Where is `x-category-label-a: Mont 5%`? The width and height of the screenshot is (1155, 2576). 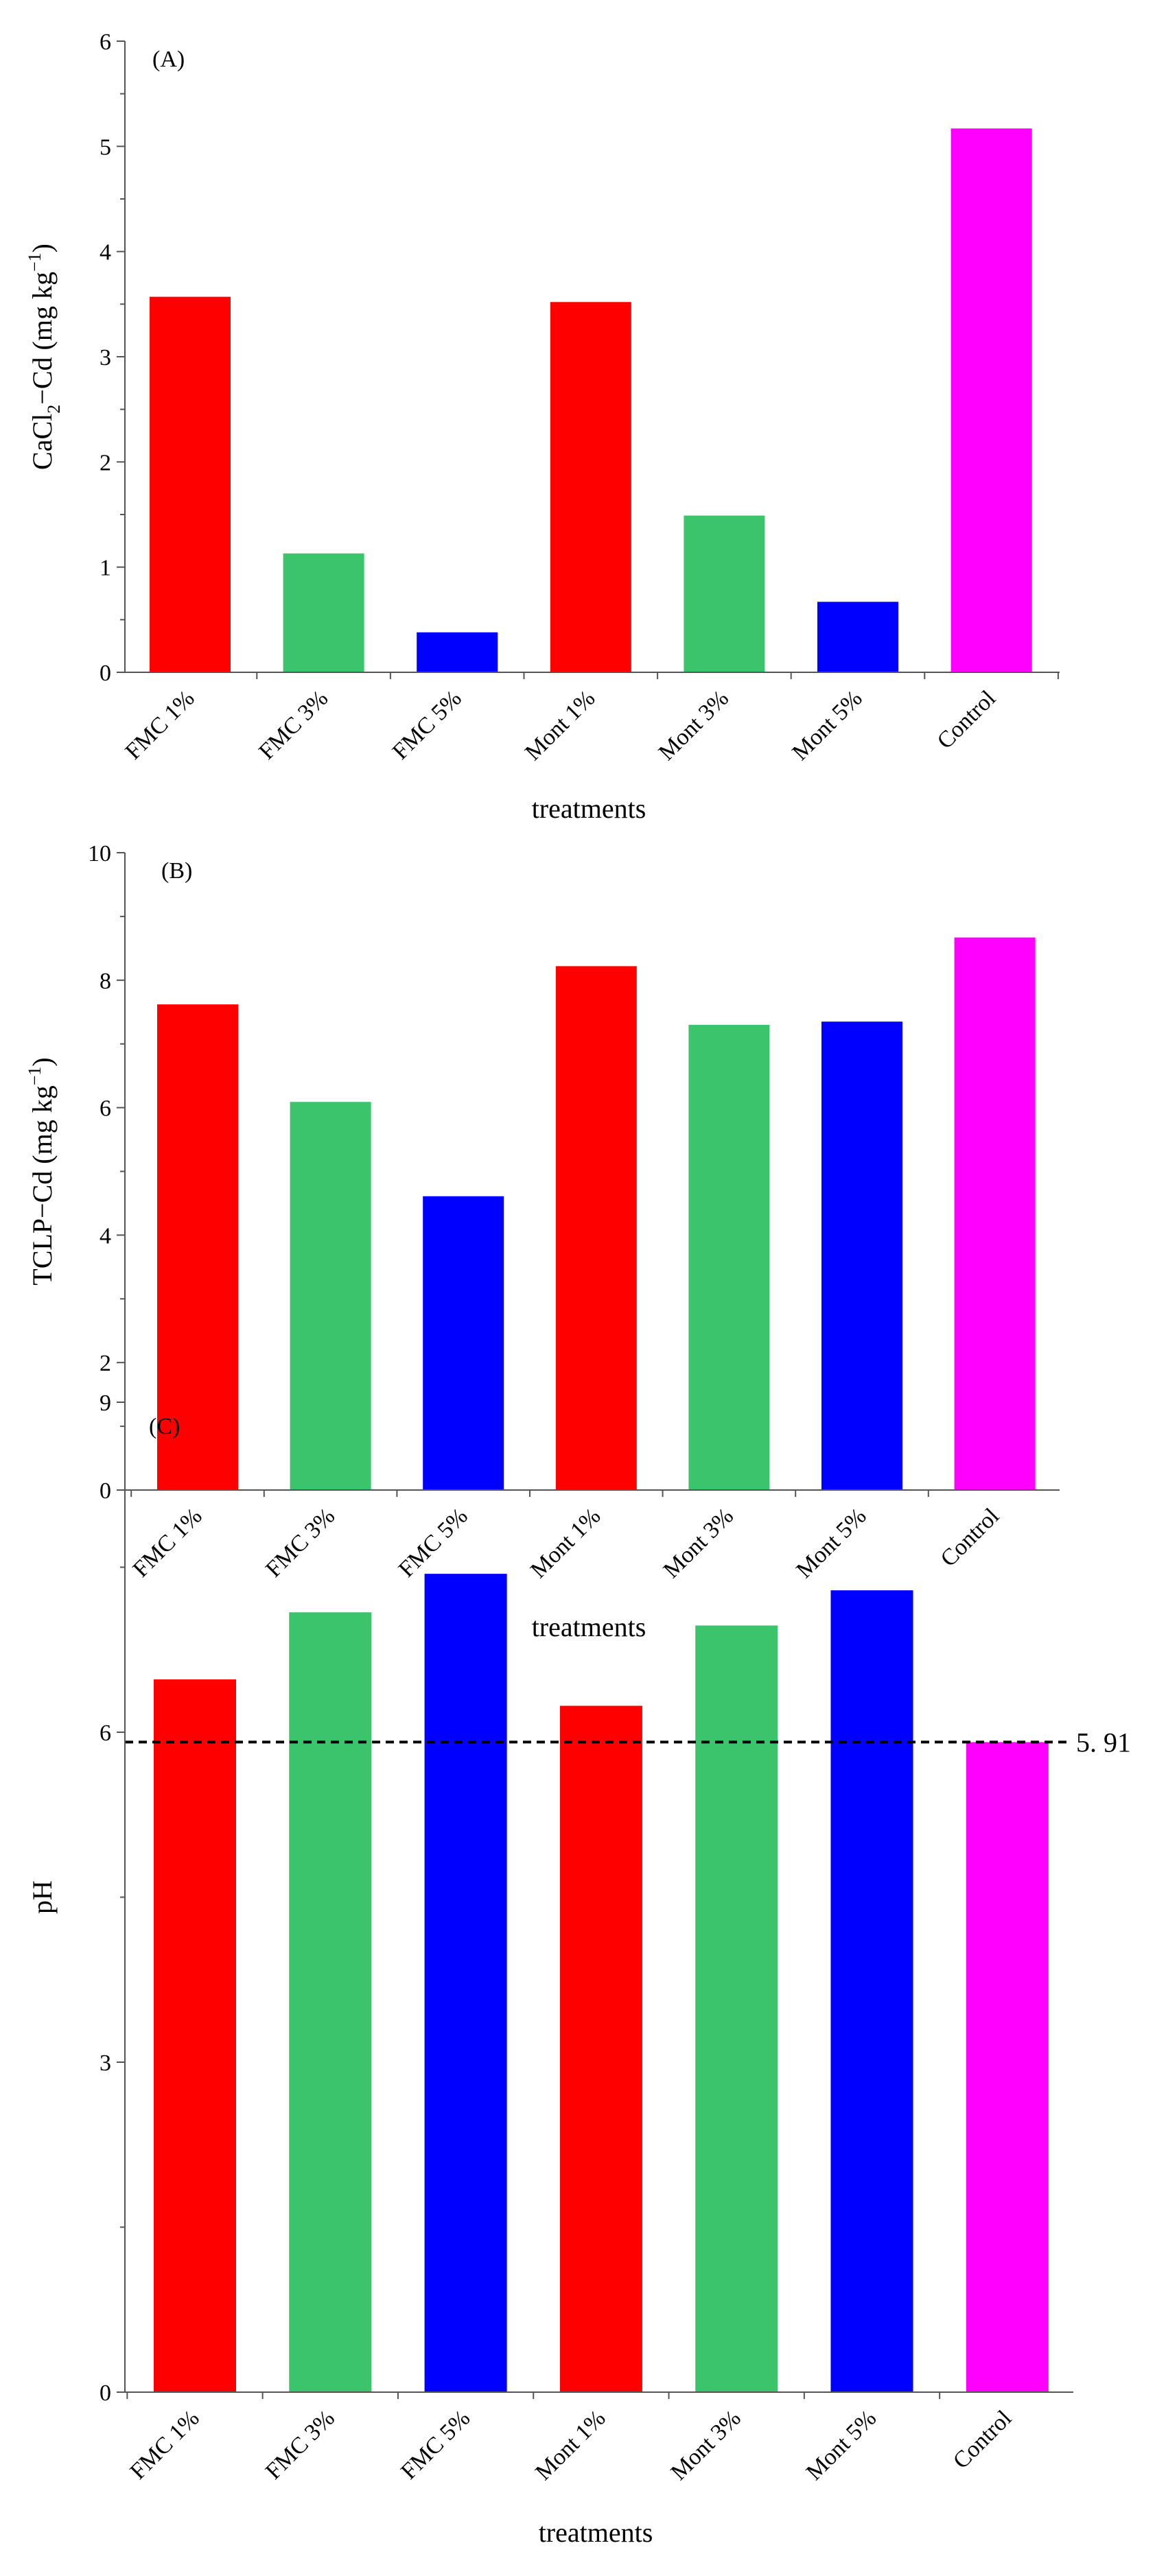
x-category-label-a: Mont 5% is located at coordinates (827, 725).